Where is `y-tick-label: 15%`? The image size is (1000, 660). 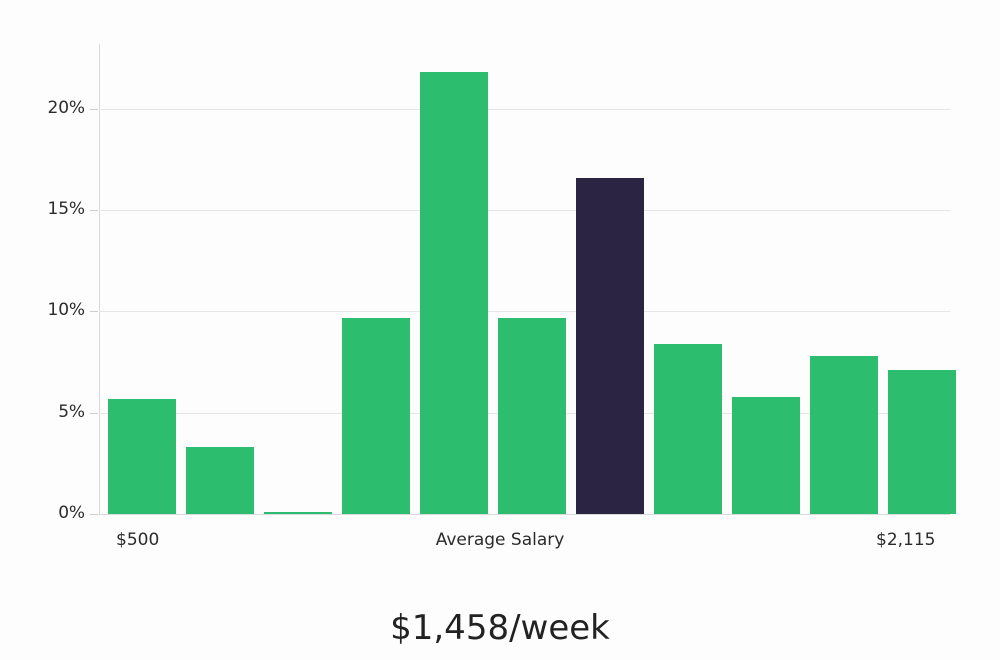 y-tick-label: 15% is located at coordinates (66, 209).